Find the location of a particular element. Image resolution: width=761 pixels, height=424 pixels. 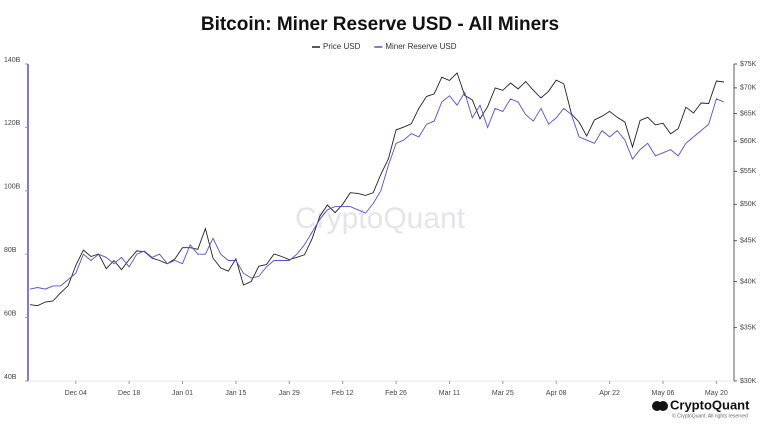

x-tick-label: May 06 is located at coordinates (663, 393).